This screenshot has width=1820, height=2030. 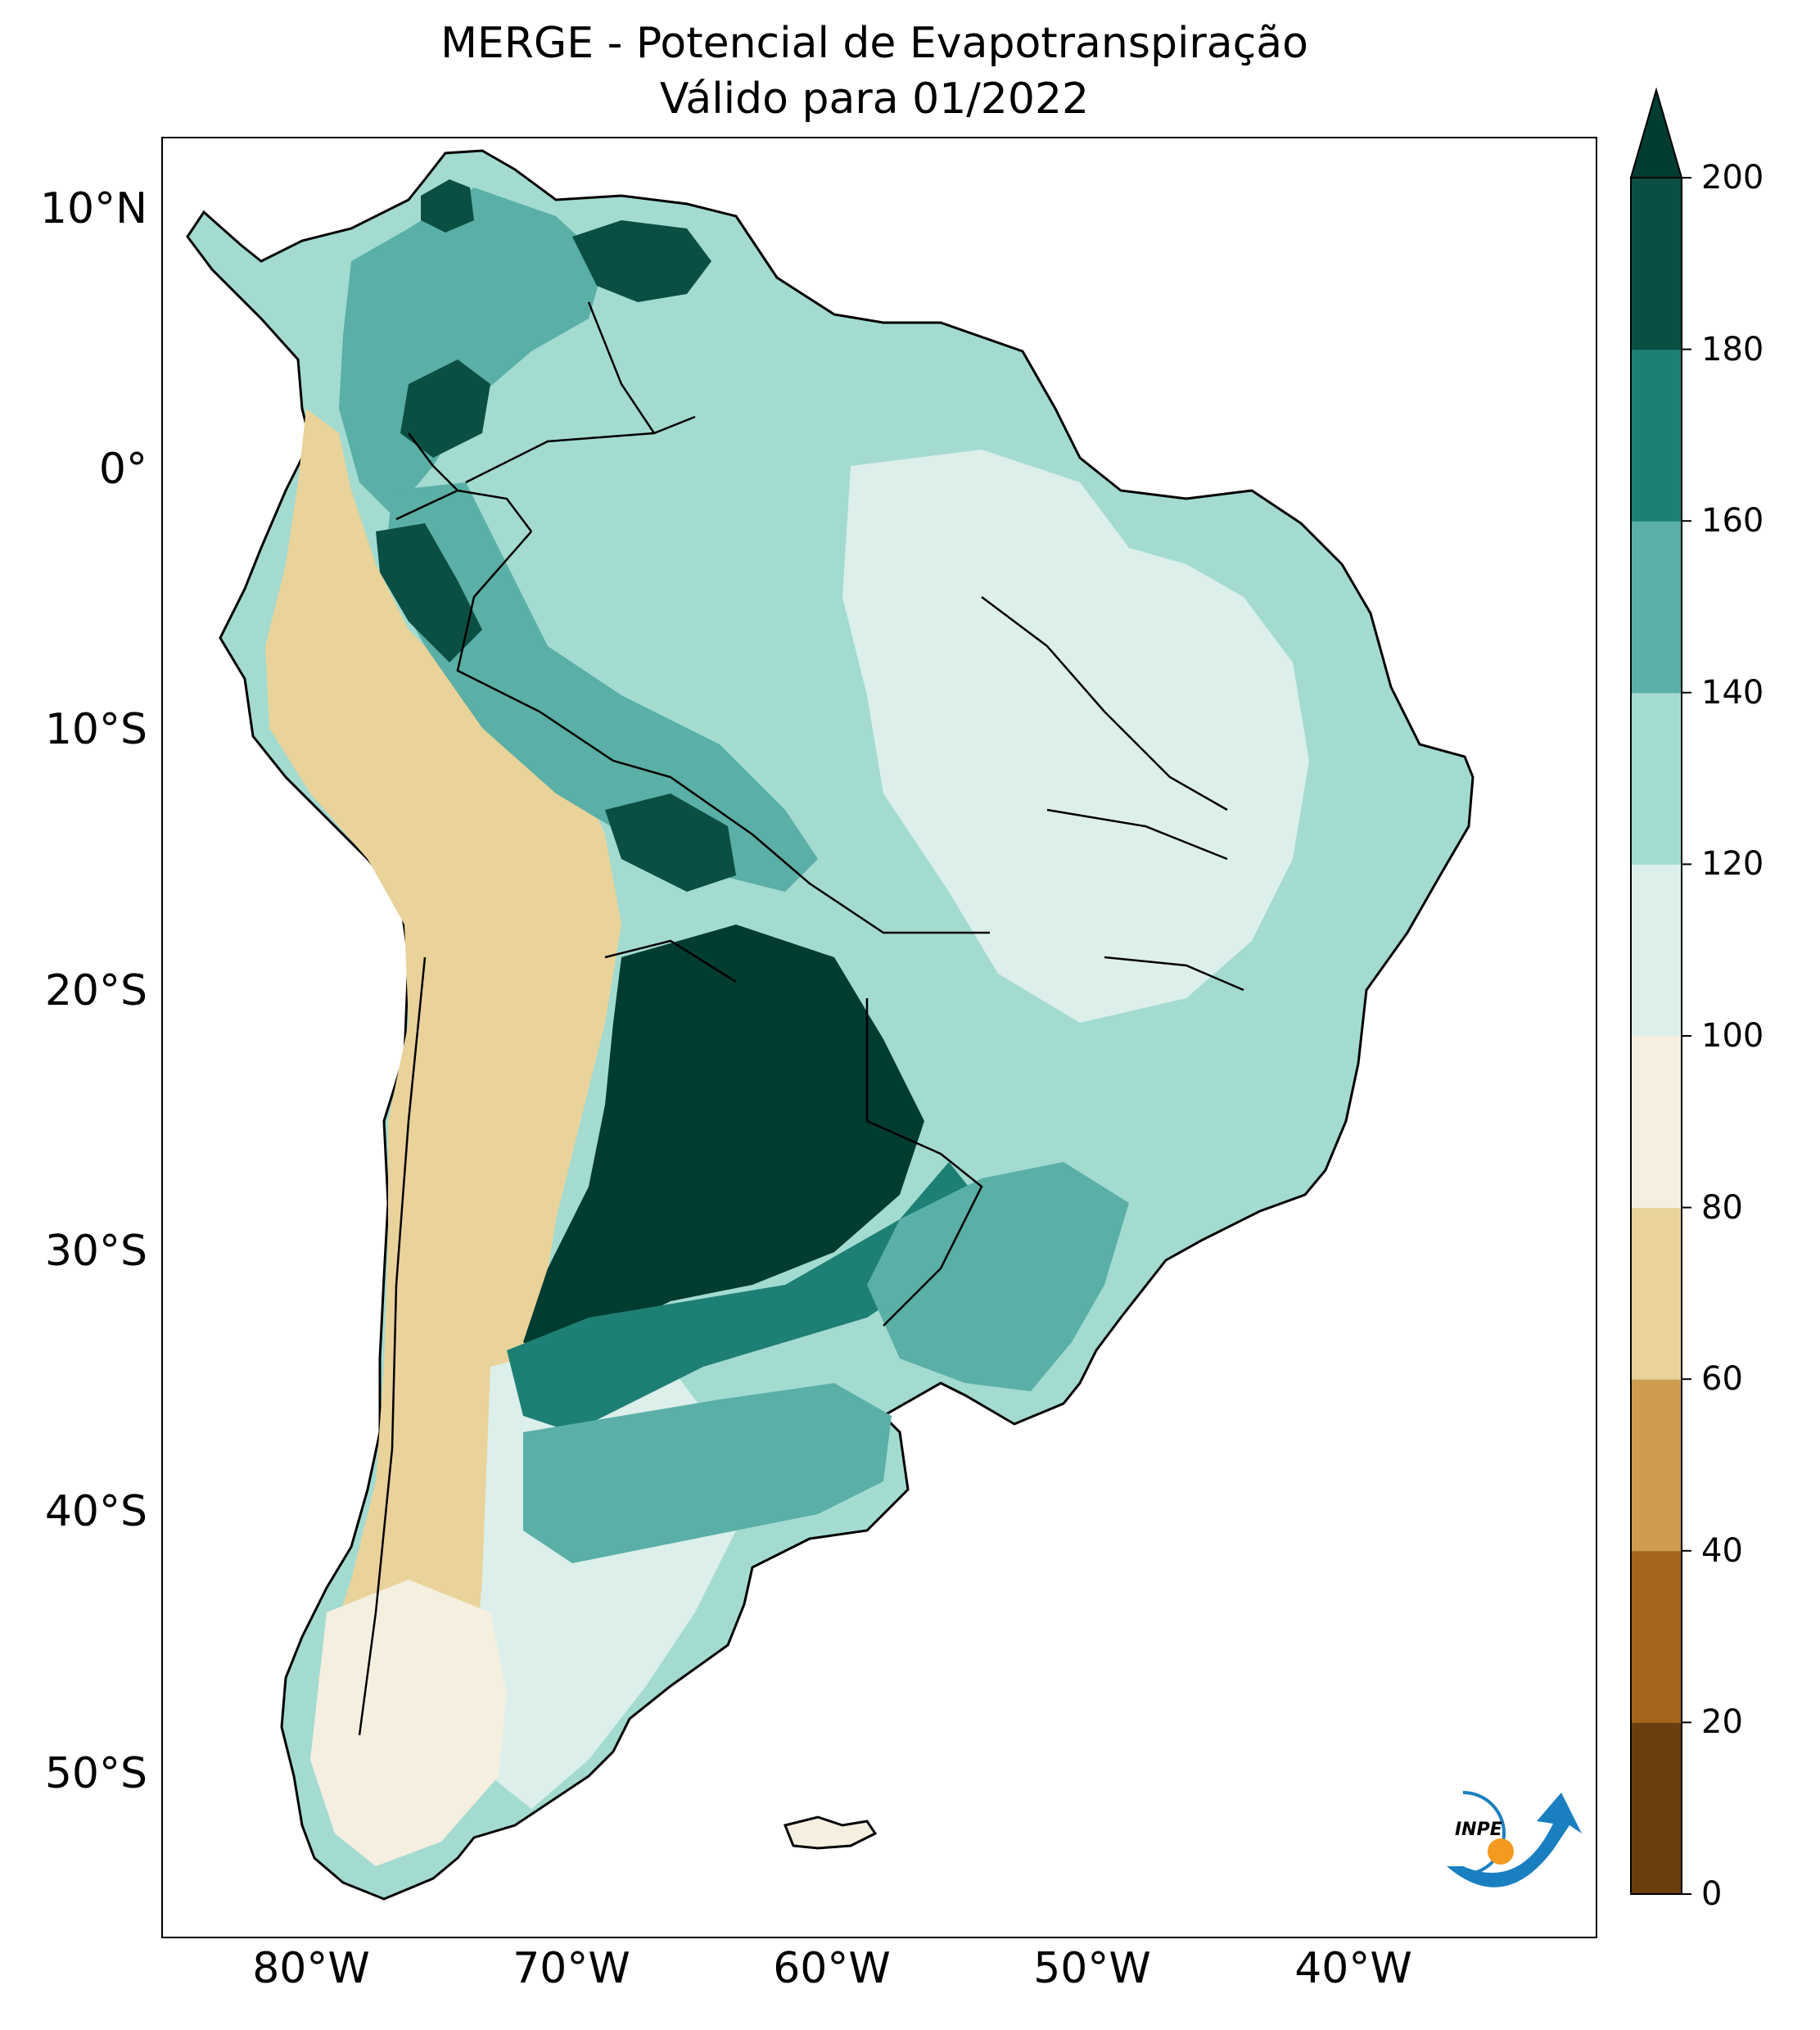 What do you see at coordinates (1075, 736) in the screenshot?
I see `brazil-east-light` at bounding box center [1075, 736].